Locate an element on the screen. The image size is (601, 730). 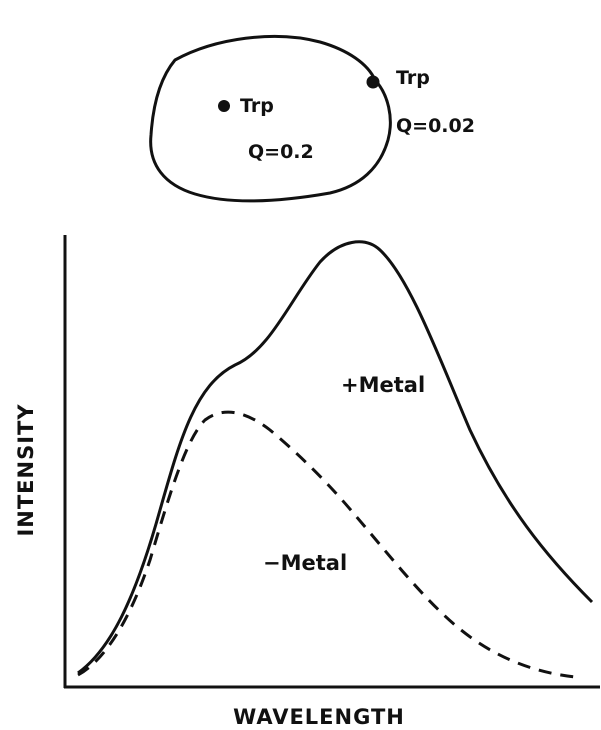
protein-outline is located at coordinates (270, 118).